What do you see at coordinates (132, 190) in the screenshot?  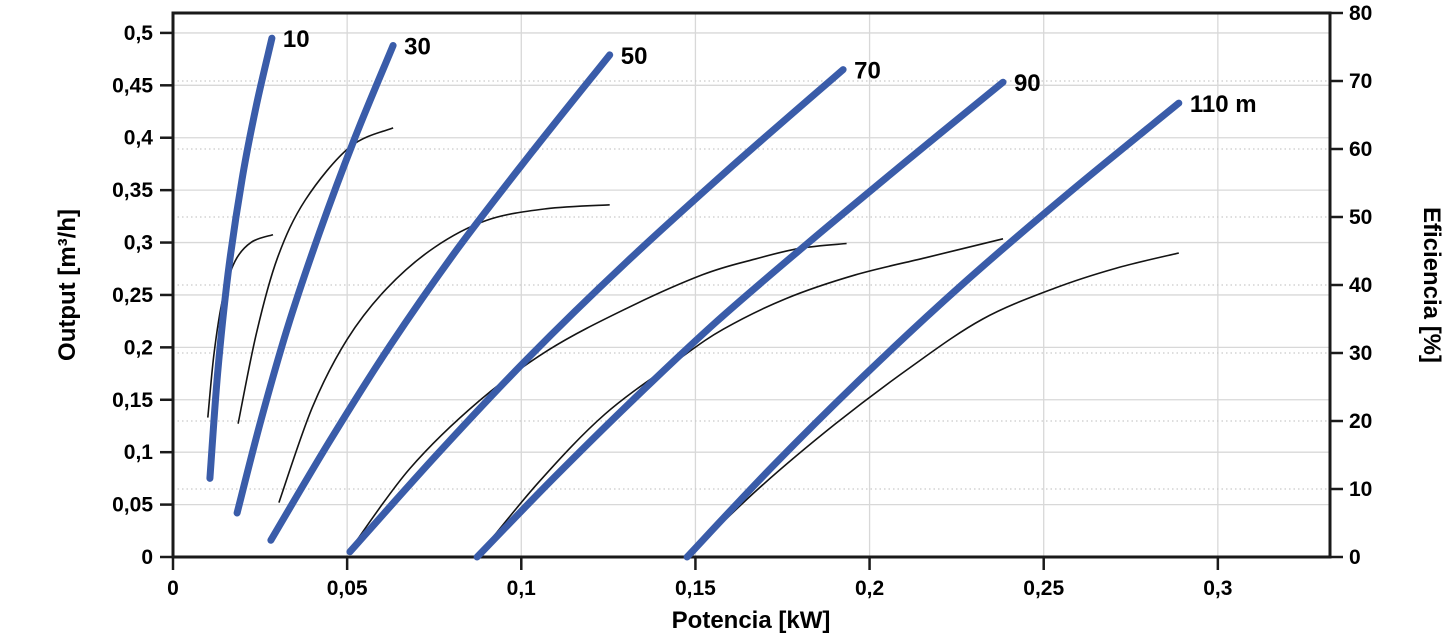 I see `y-left-tick-label: 0,35` at bounding box center [132, 190].